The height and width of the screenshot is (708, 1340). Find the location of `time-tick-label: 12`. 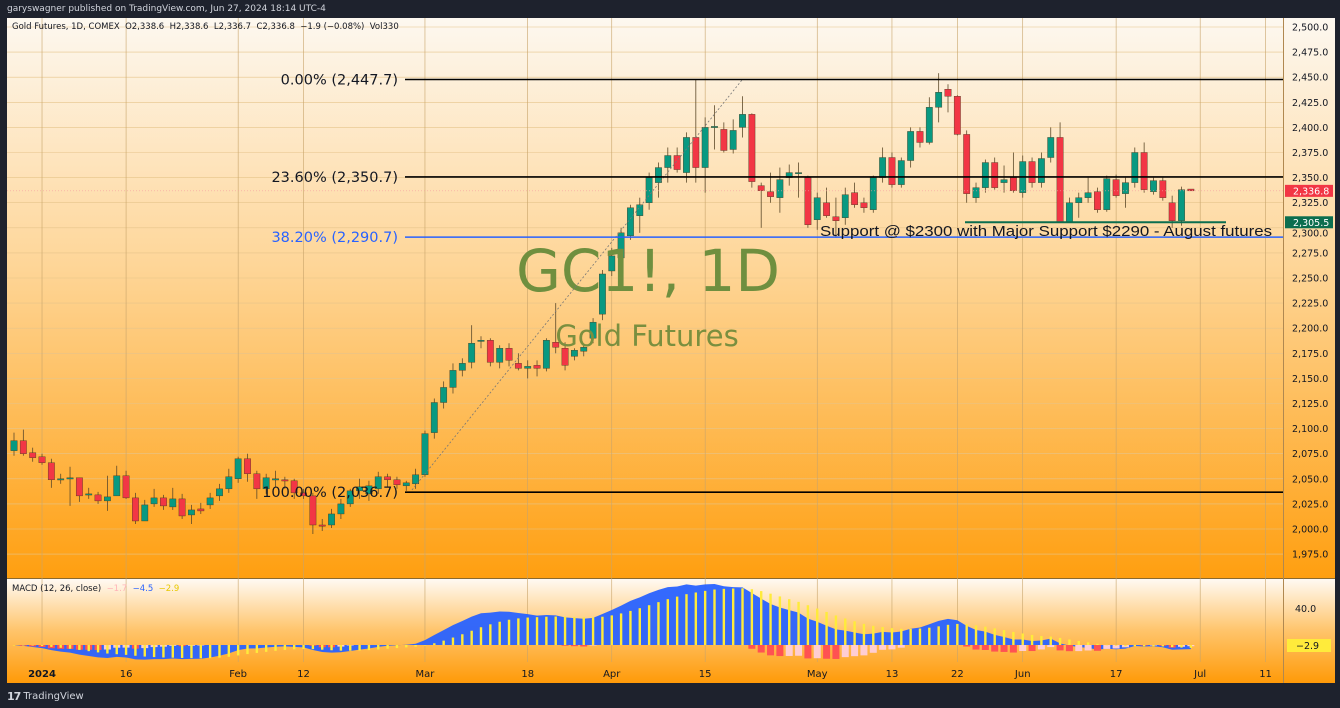

time-tick-label: 12 is located at coordinates (303, 674).